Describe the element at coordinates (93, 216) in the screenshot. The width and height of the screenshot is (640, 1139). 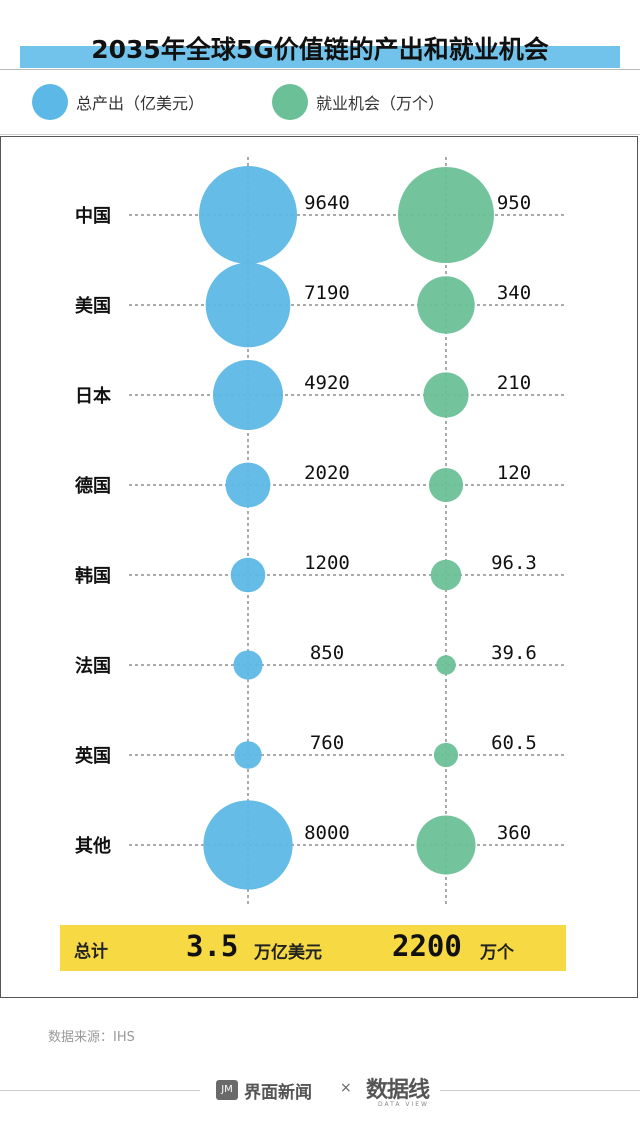
I see `category-label: 中国` at that location.